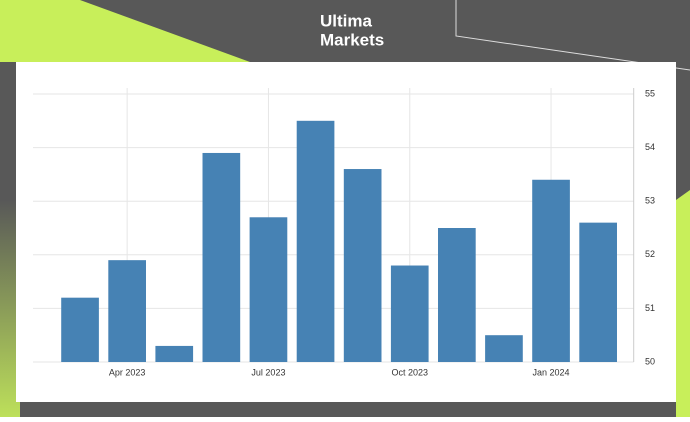 This screenshot has width=690, height=422. Describe the element at coordinates (650, 93) in the screenshot. I see `y-tick-label: 55` at that location.